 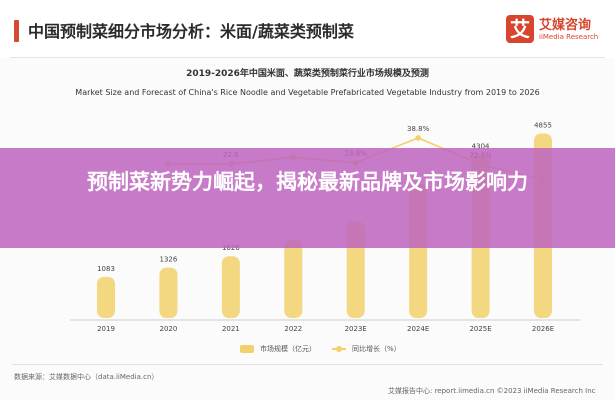 What do you see at coordinates (247, 349) in the screenshot?
I see `bar-swatch-icon` at bounding box center [247, 349].